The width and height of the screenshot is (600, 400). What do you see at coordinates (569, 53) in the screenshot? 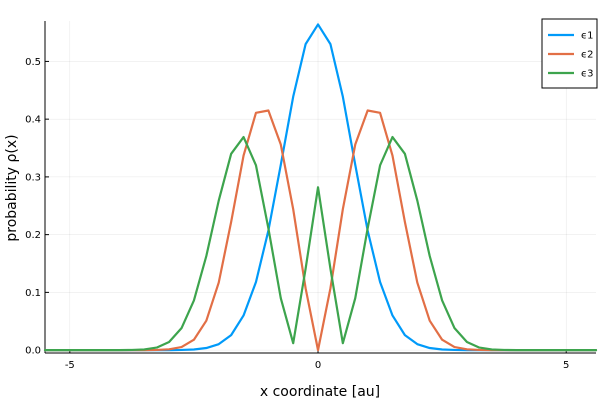
I see `legend: ϵ1 ϵ2 ϵ3` at bounding box center [569, 53].